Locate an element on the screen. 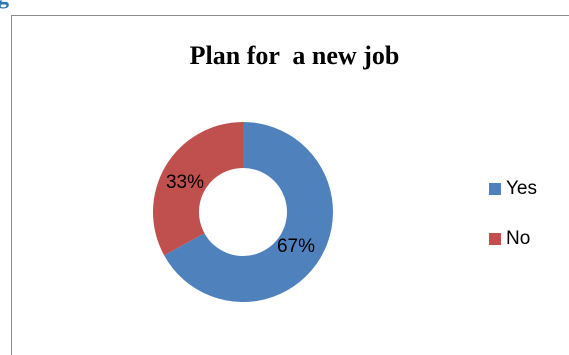 This screenshot has height=355, width=569. slice-label-no: 33% is located at coordinates (185, 182).